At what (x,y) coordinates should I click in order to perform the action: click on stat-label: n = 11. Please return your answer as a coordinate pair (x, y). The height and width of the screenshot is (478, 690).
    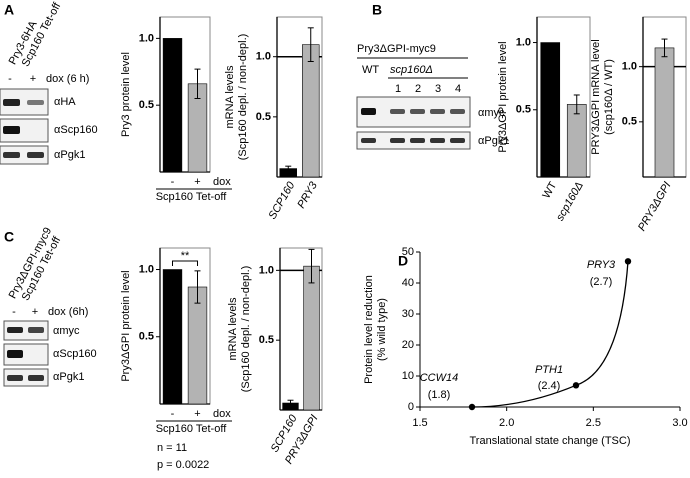
    Looking at the image, I should click on (172, 448).